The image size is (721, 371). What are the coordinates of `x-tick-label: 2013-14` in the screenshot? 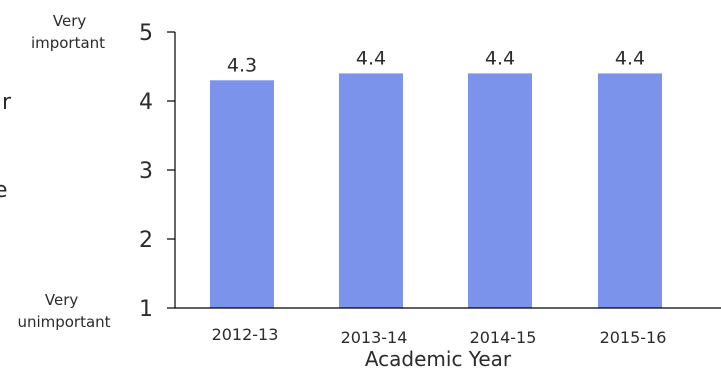 It's located at (374, 337).